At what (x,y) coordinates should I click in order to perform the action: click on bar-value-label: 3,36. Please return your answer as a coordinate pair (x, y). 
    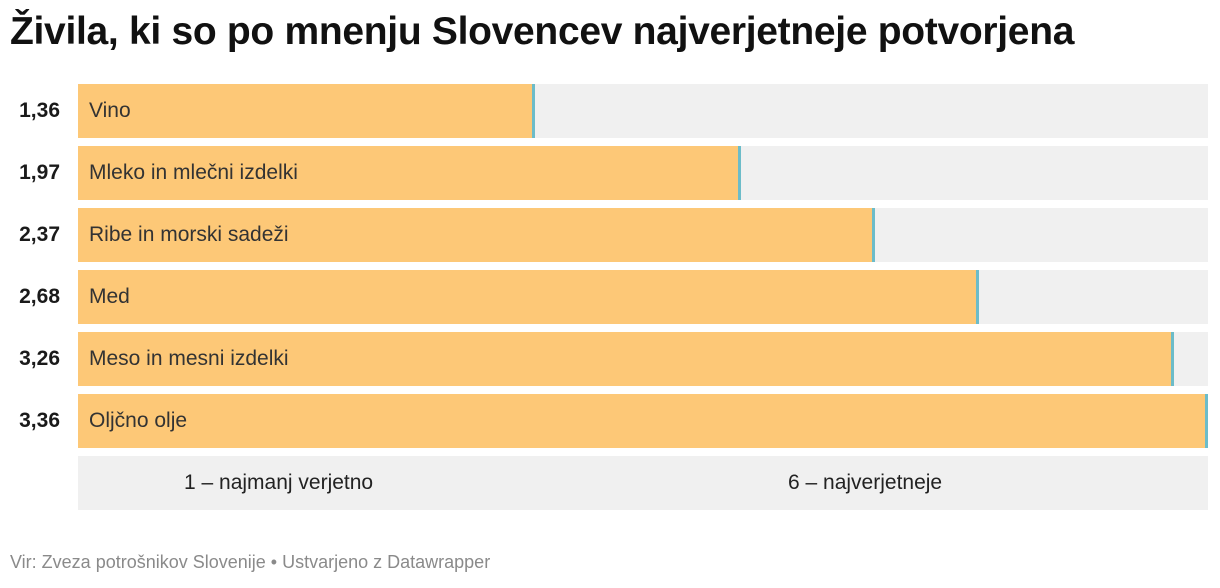
    Looking at the image, I should click on (39, 420).